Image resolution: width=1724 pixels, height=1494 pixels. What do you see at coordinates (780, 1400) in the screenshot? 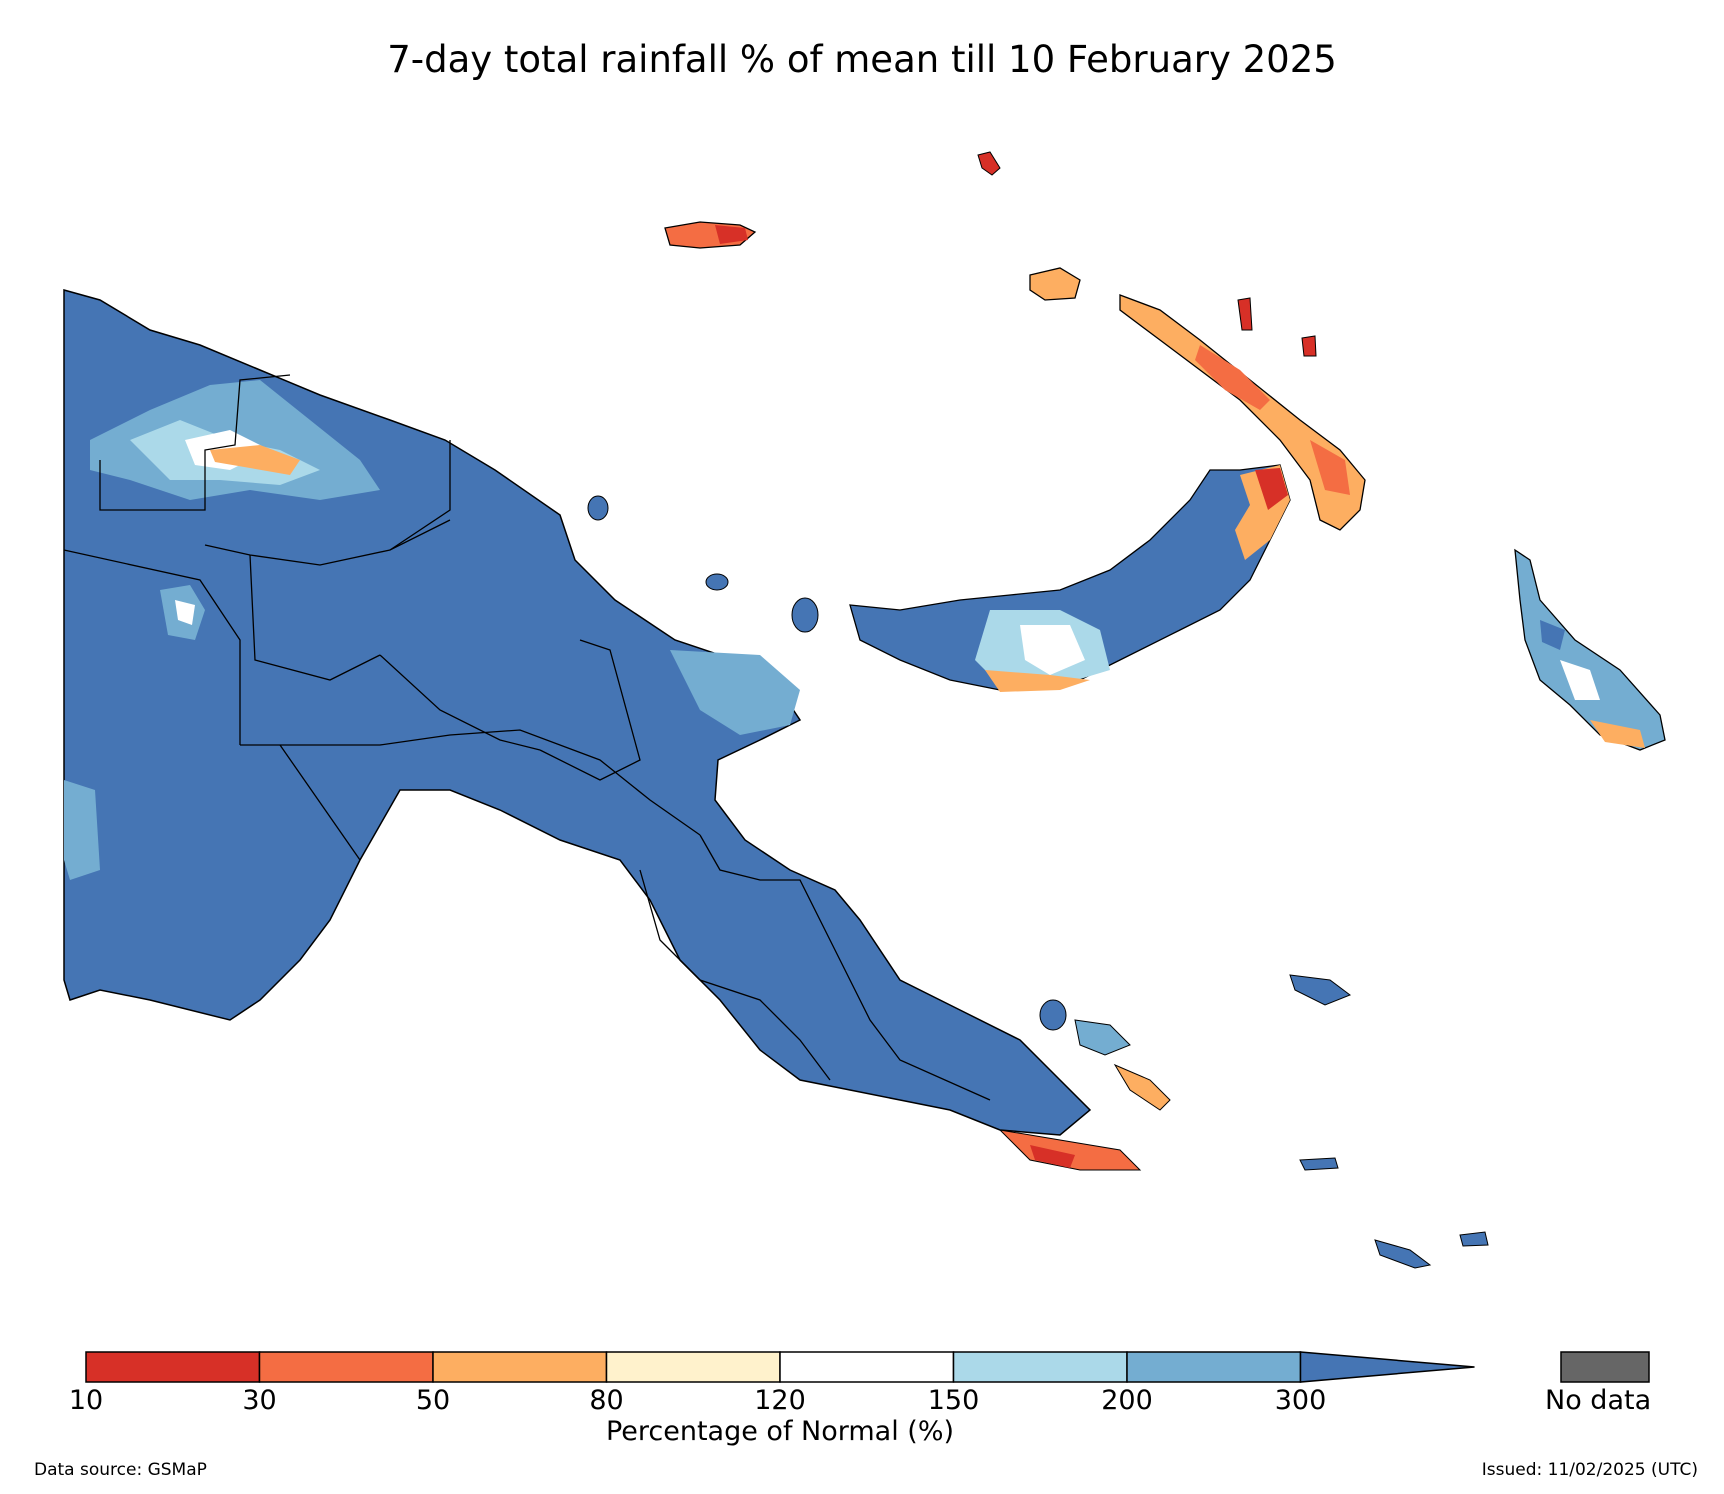
I see `colorbar-tick-label: 120` at bounding box center [780, 1400].